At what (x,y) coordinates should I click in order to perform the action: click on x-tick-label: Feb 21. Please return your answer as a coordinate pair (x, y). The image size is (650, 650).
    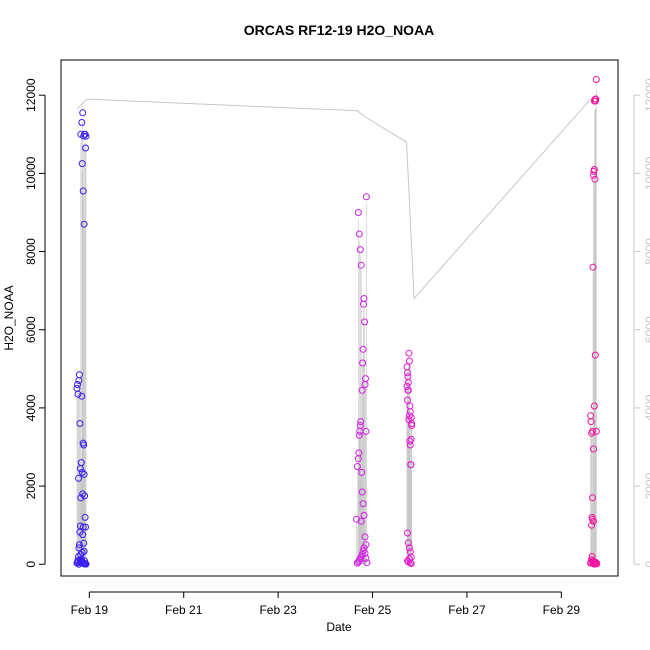
    Looking at the image, I should click on (184, 610).